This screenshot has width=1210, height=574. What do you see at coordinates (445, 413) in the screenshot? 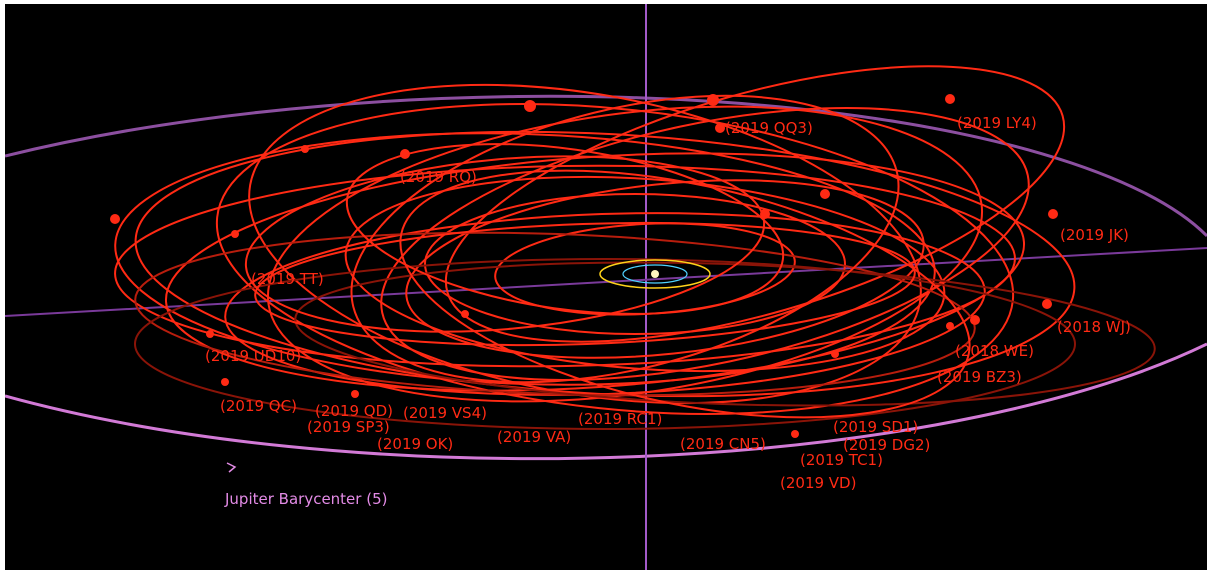
I see `asteroid-label: (2019 VS4)` at bounding box center [445, 413].